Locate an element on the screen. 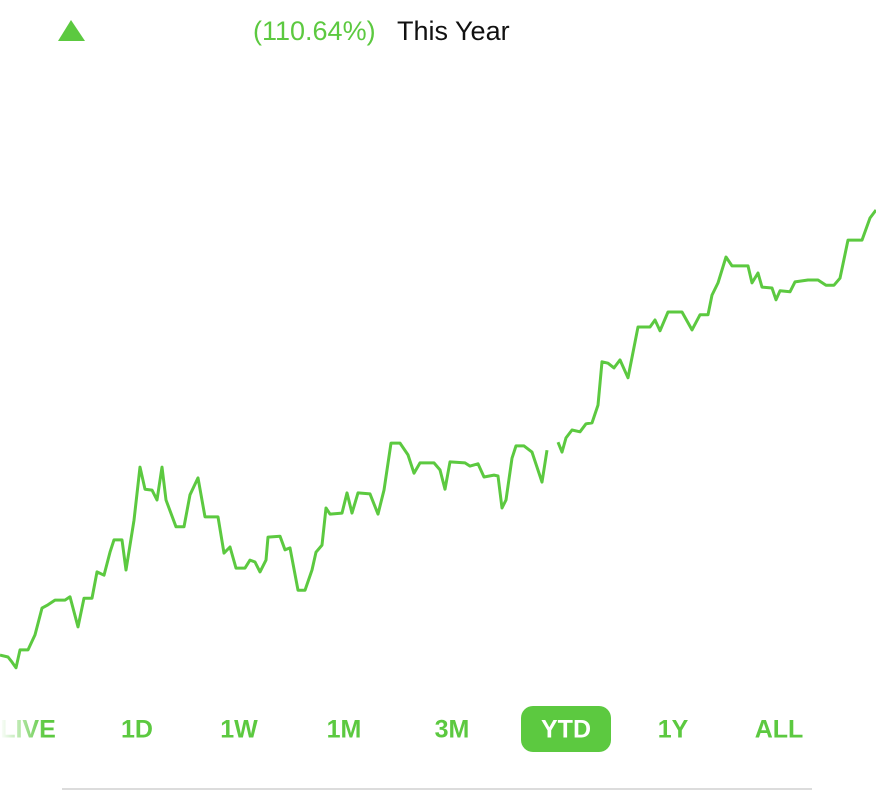 The image size is (876, 800). period-label: This Year is located at coordinates (453, 31).